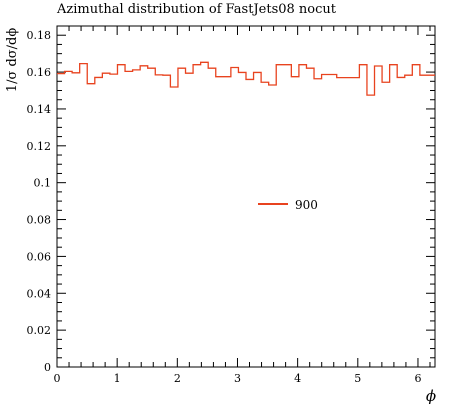 This screenshot has width=450, height=407. Describe the element at coordinates (417, 378) in the screenshot. I see `x-tick-label: 6` at that location.